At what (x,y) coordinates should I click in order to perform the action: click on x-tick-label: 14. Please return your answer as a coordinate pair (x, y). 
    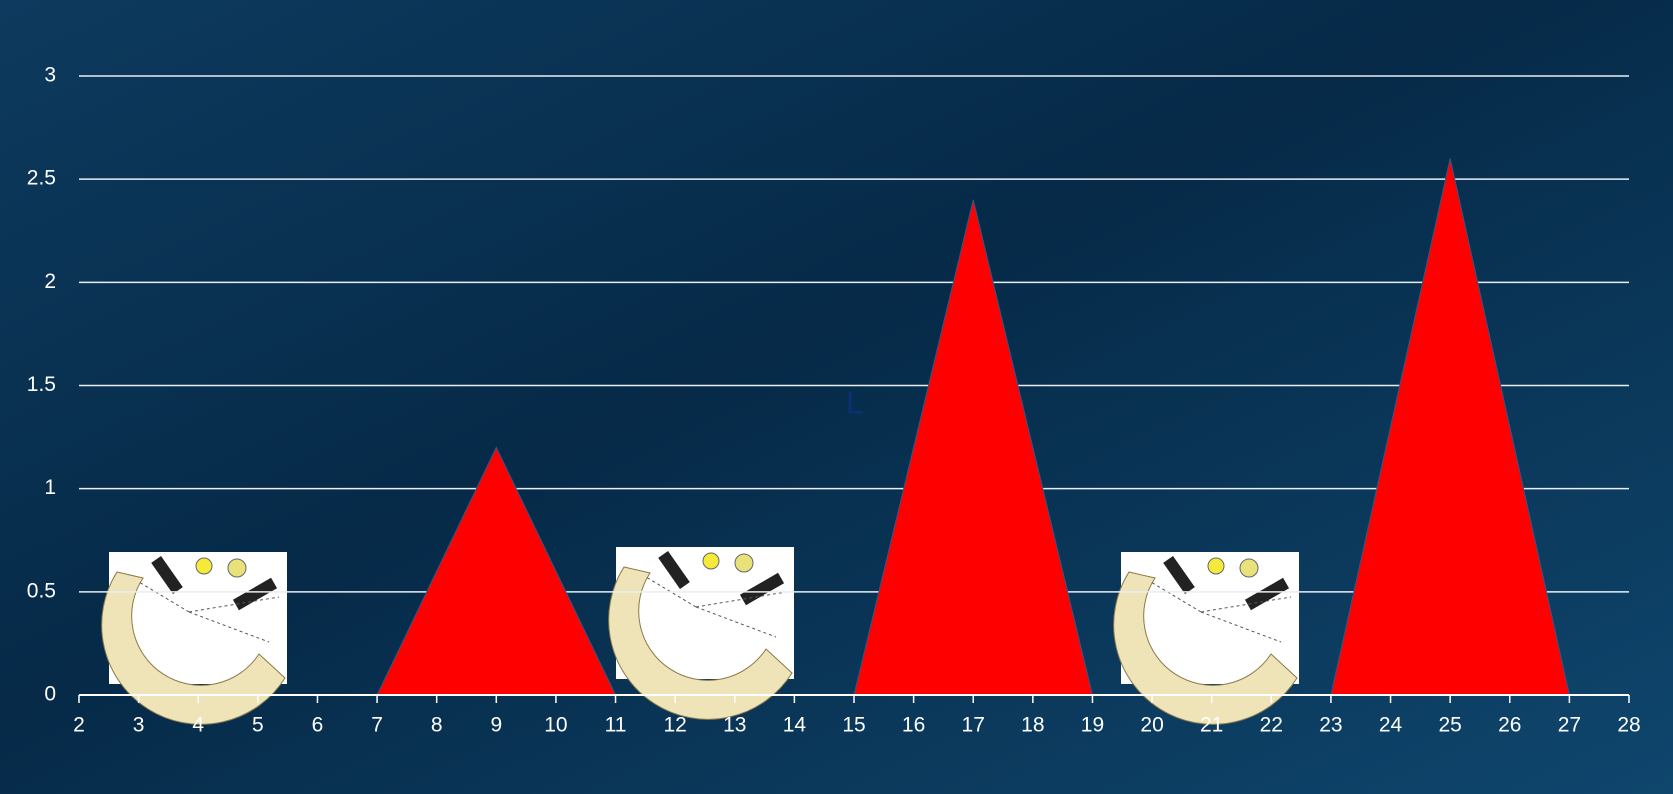
    Looking at the image, I should click on (795, 725).